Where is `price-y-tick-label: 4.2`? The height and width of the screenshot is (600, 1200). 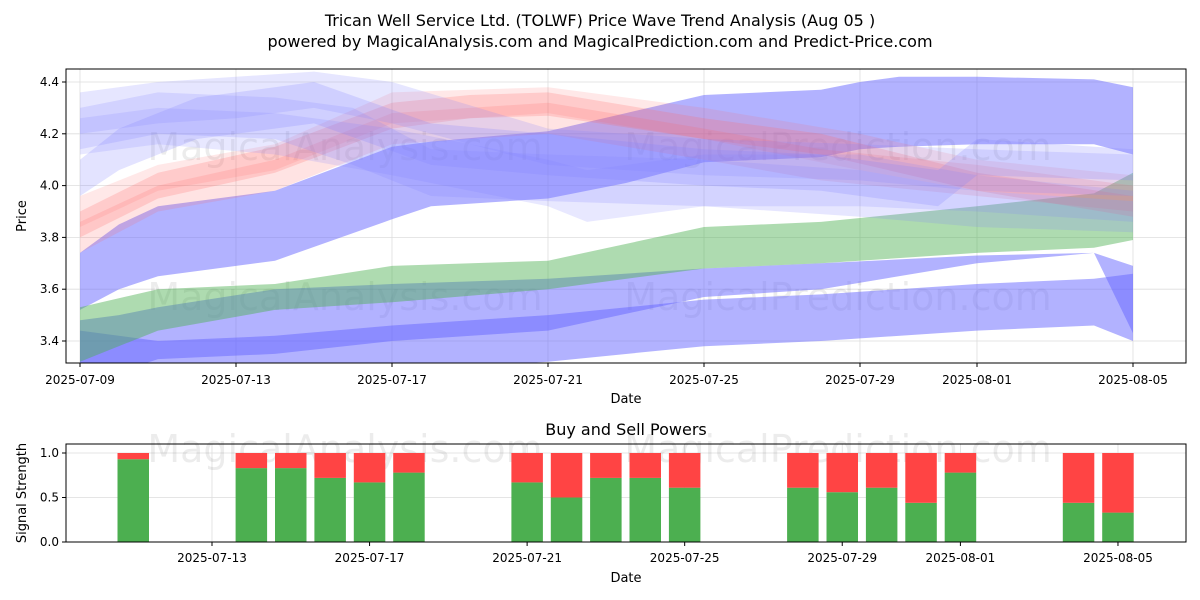 price-y-tick-label: 4.2 is located at coordinates (49, 134).